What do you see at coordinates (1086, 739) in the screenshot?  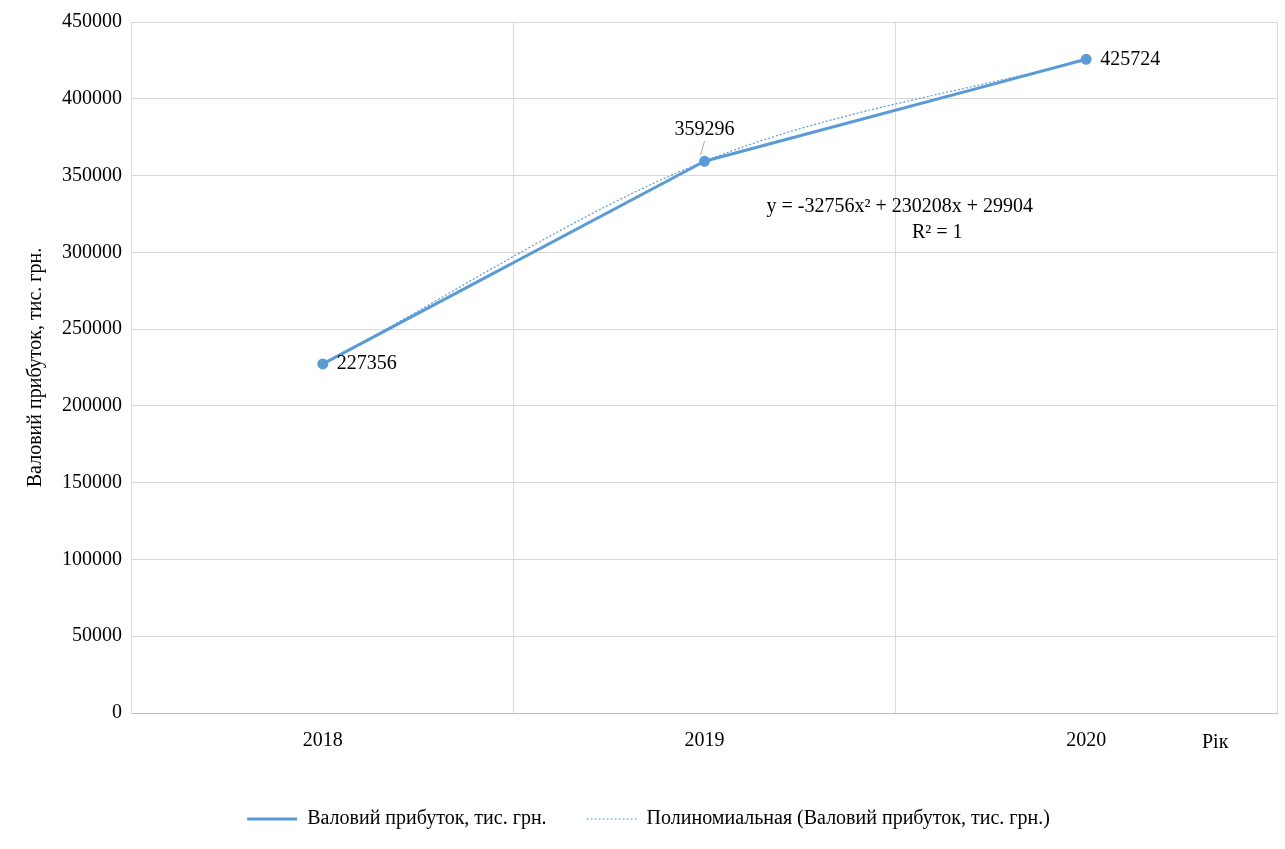 I see `x-tick-label: 2020` at bounding box center [1086, 739].